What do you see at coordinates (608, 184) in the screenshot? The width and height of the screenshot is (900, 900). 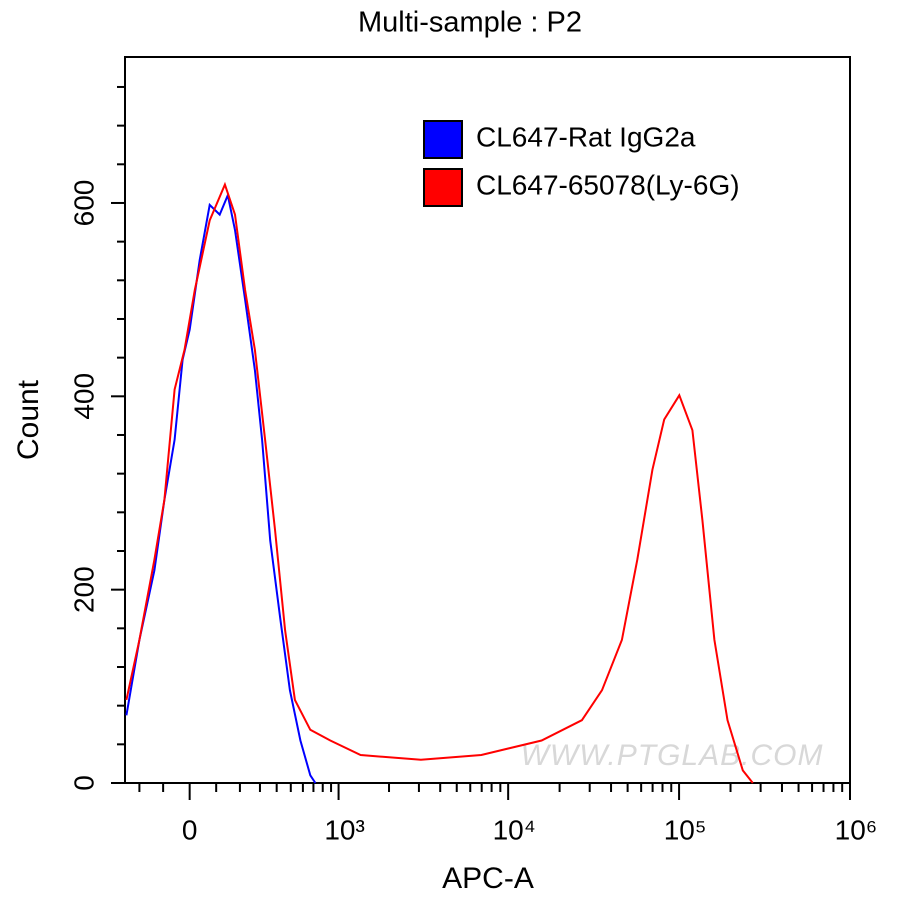 I see `legend-label: CL647-65078(Ly-6G)` at bounding box center [608, 184].